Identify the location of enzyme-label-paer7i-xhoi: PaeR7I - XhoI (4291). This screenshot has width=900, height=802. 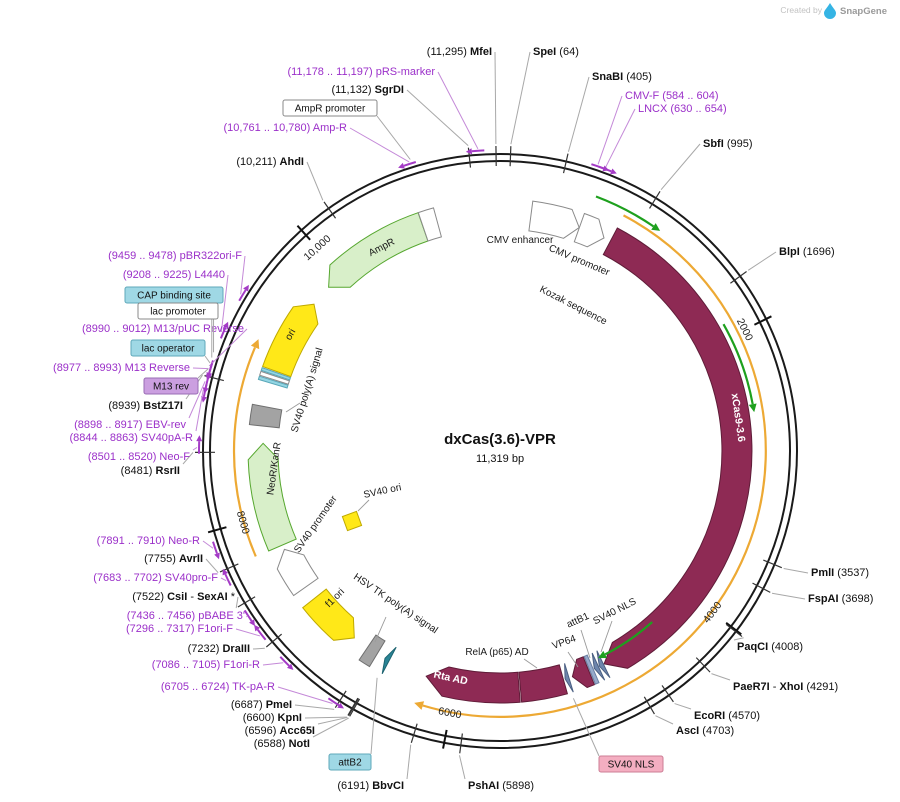
(785, 687).